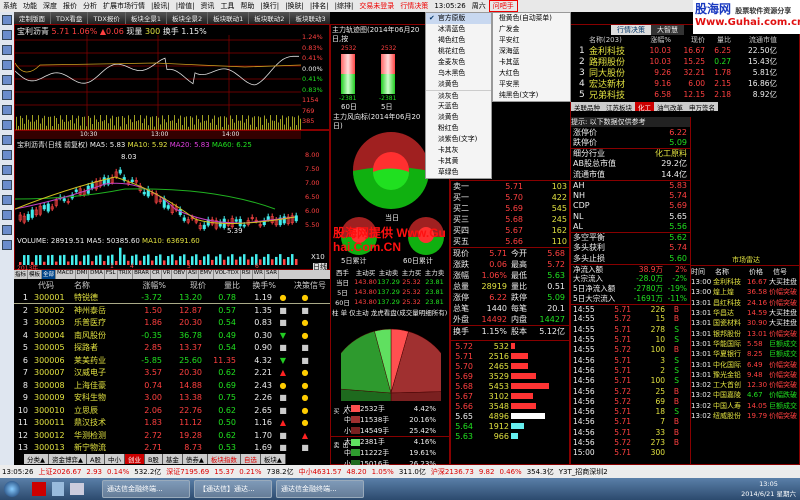  Describe the element at coordinates (531, 18) in the screenshot. I see `skin-option: 橙黄色(自动菜单)` at that location.